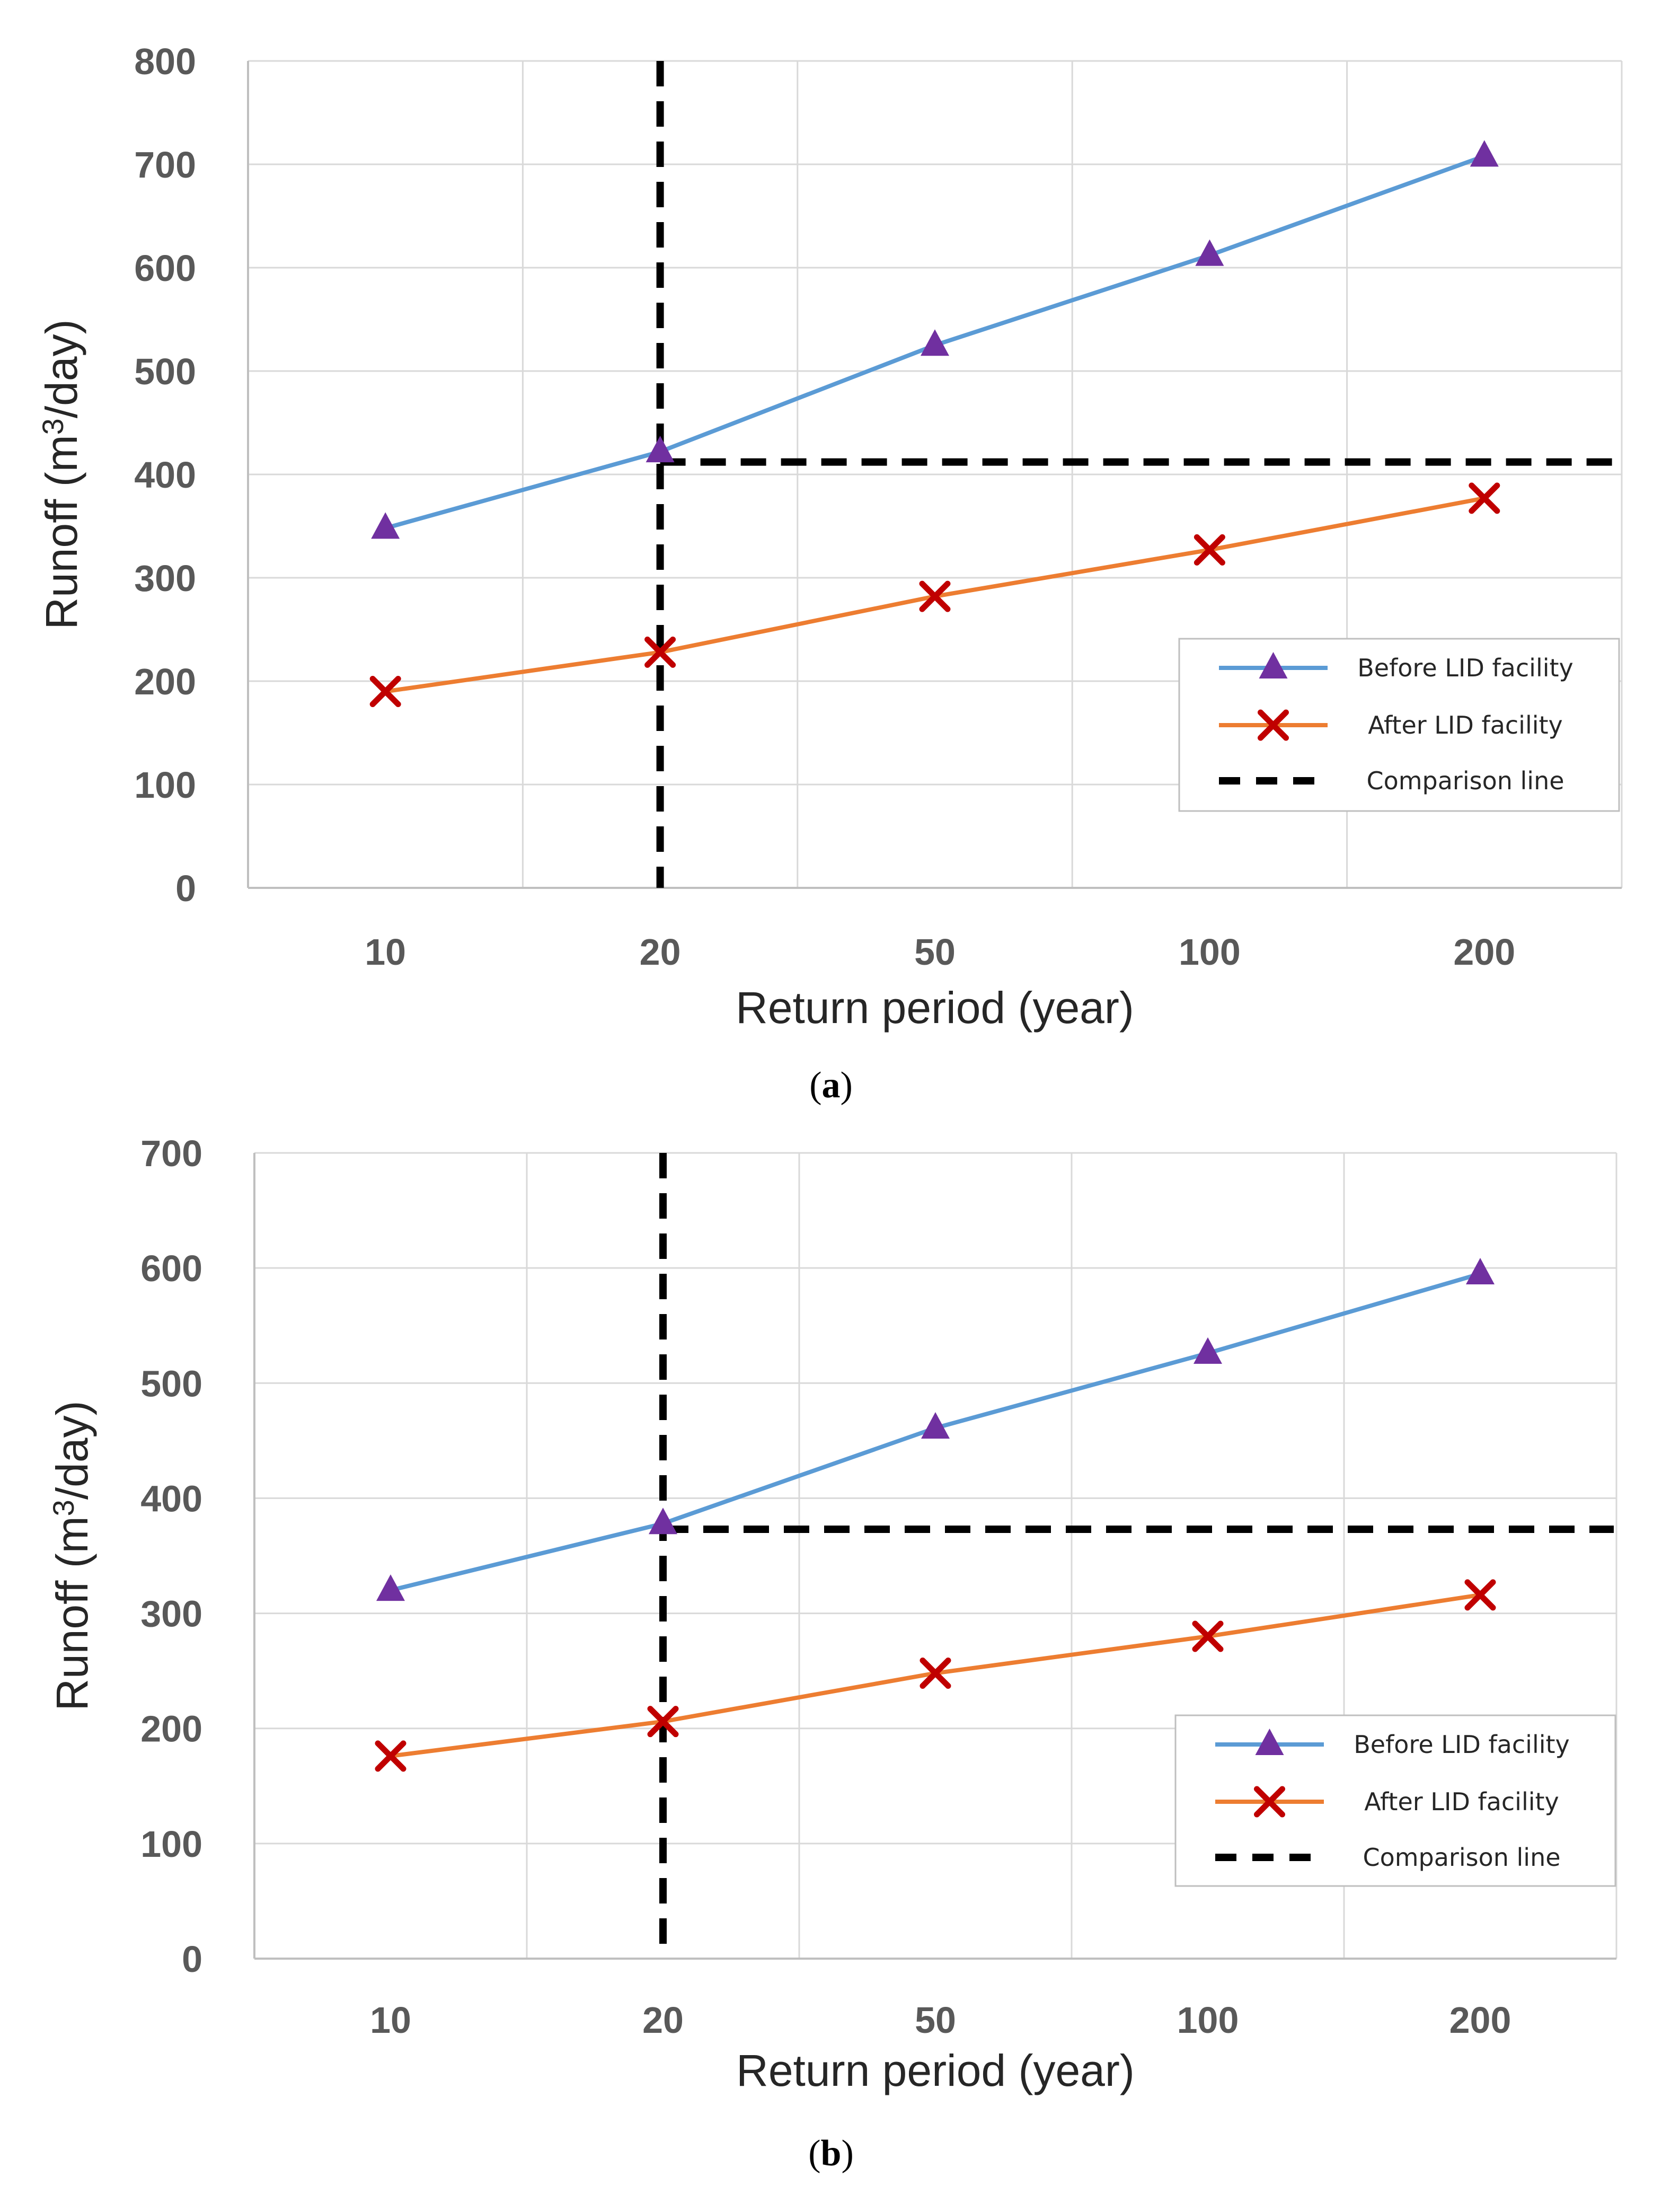 This screenshot has height=2212, width=1662. I want to click on chart-a-x-axis-title: Return period (year), so click(935, 1008).